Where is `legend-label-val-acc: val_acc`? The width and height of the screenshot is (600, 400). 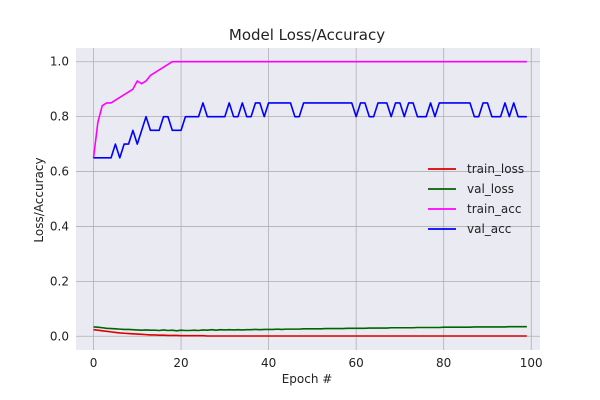
legend-label-val-acc: val_acc is located at coordinates (489, 229).